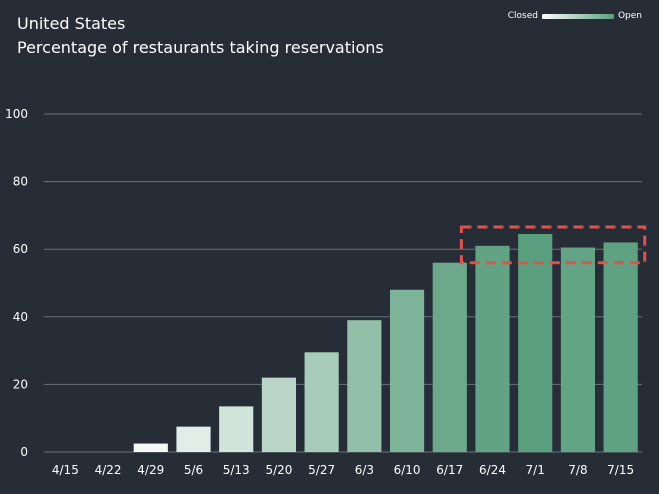 The height and width of the screenshot is (494, 659). Describe the element at coordinates (65, 470) in the screenshot. I see `x-tick-label-4-15: 4/15` at that location.